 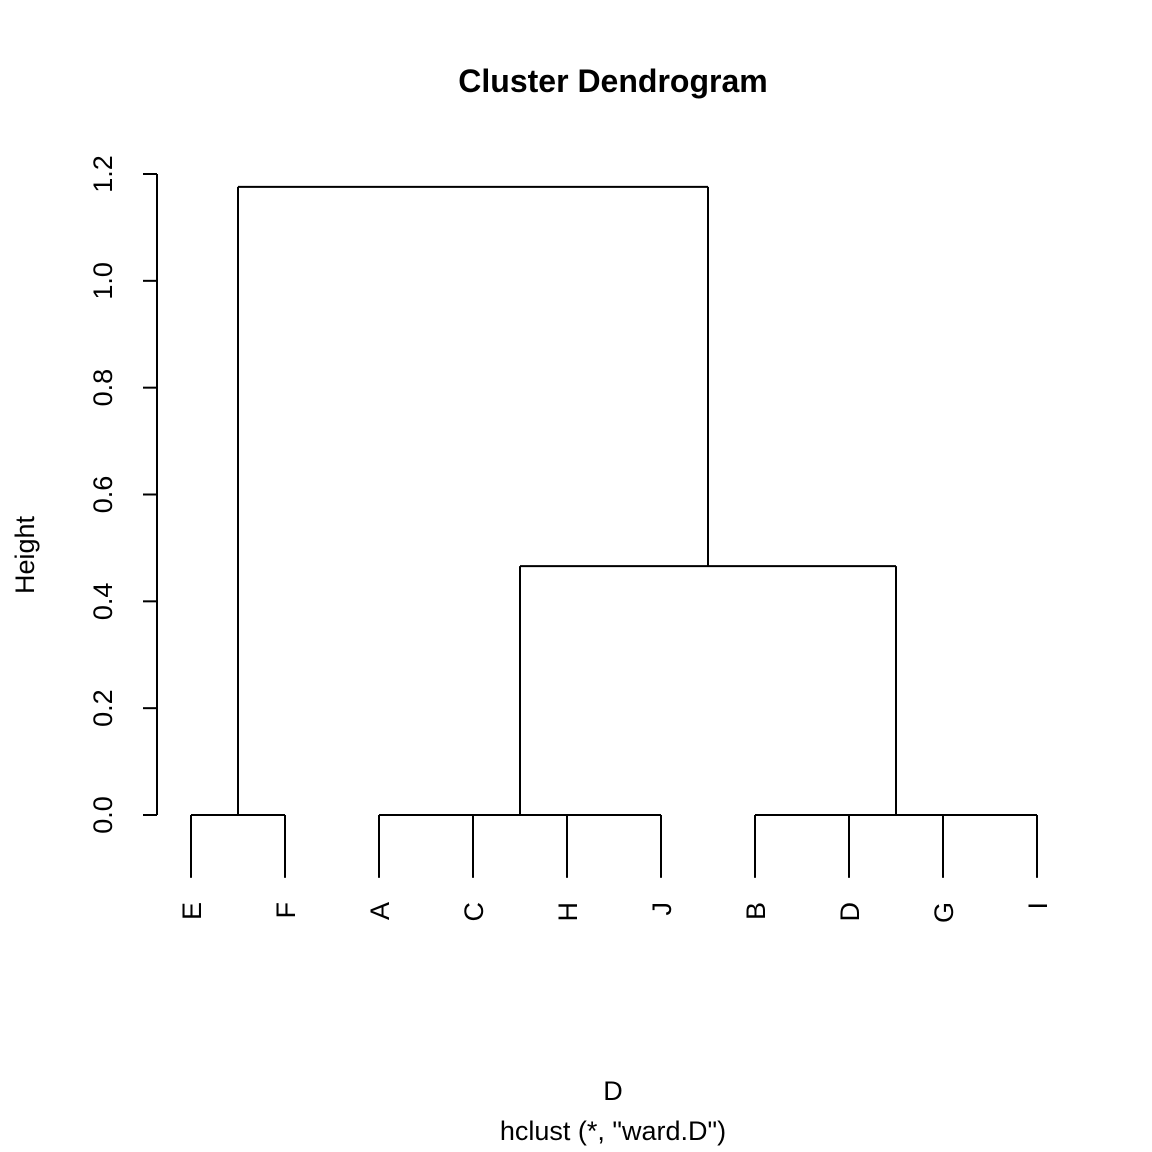 I want to click on y-tick-label: 0.6, so click(x=103, y=495).